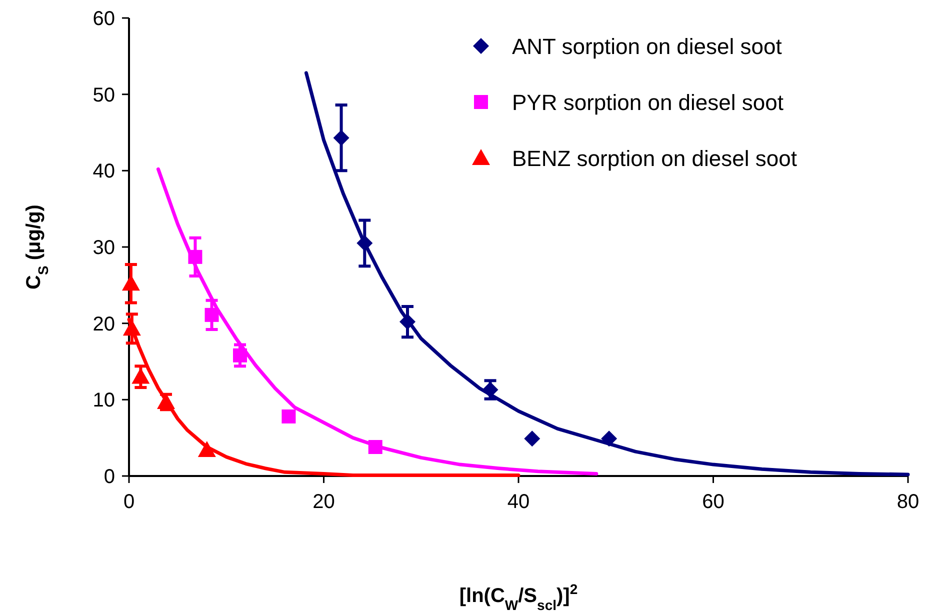 Image resolution: width=927 pixels, height=616 pixels. What do you see at coordinates (518, 502) in the screenshot?
I see `x-tick-label: 40` at bounding box center [518, 502].